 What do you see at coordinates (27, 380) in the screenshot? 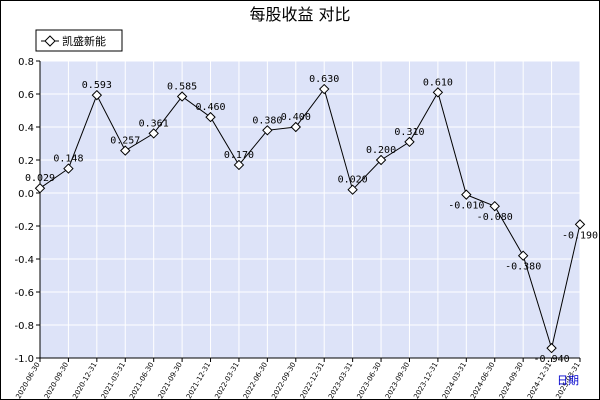
I see `x-tick-label: 2020-06-30` at bounding box center [27, 380].